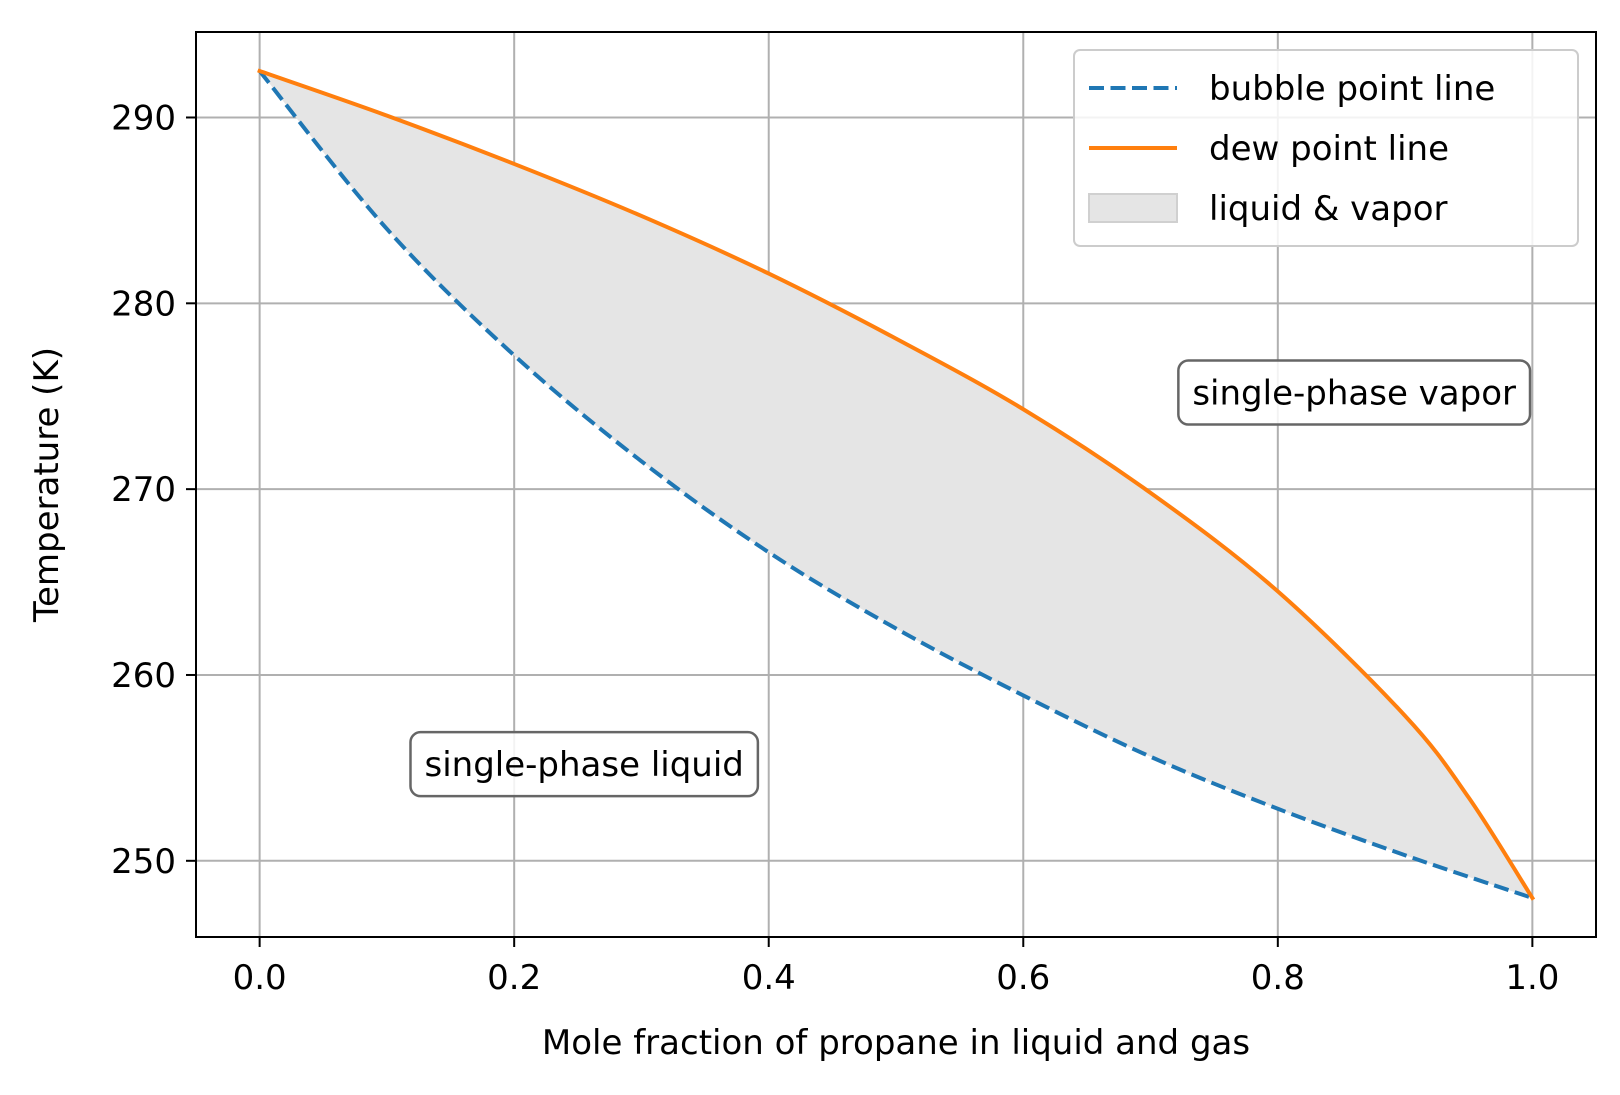 Image resolution: width=1620 pixels, height=1095 pixels. I want to click on x-tick-label: 0.2, so click(514, 978).